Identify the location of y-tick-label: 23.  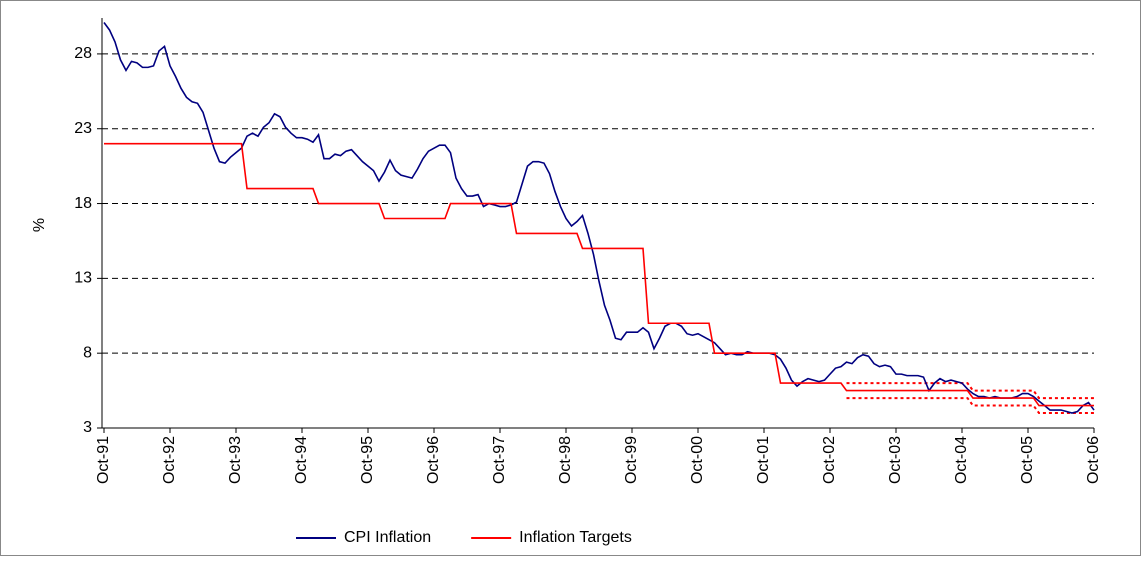
(83, 128).